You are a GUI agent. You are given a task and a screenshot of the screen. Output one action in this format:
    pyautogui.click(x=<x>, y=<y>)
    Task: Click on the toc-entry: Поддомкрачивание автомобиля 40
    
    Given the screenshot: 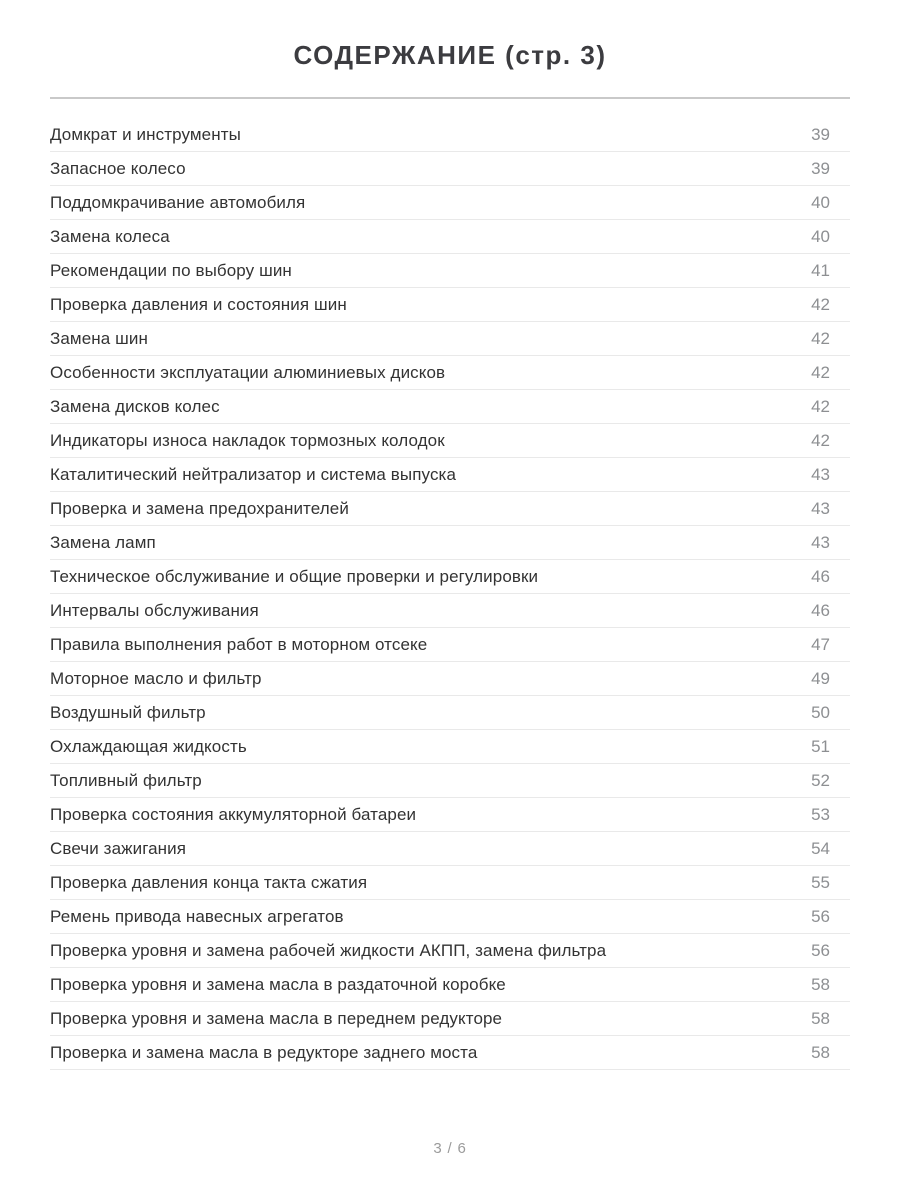 What is the action you would take?
    pyautogui.click(x=450, y=203)
    